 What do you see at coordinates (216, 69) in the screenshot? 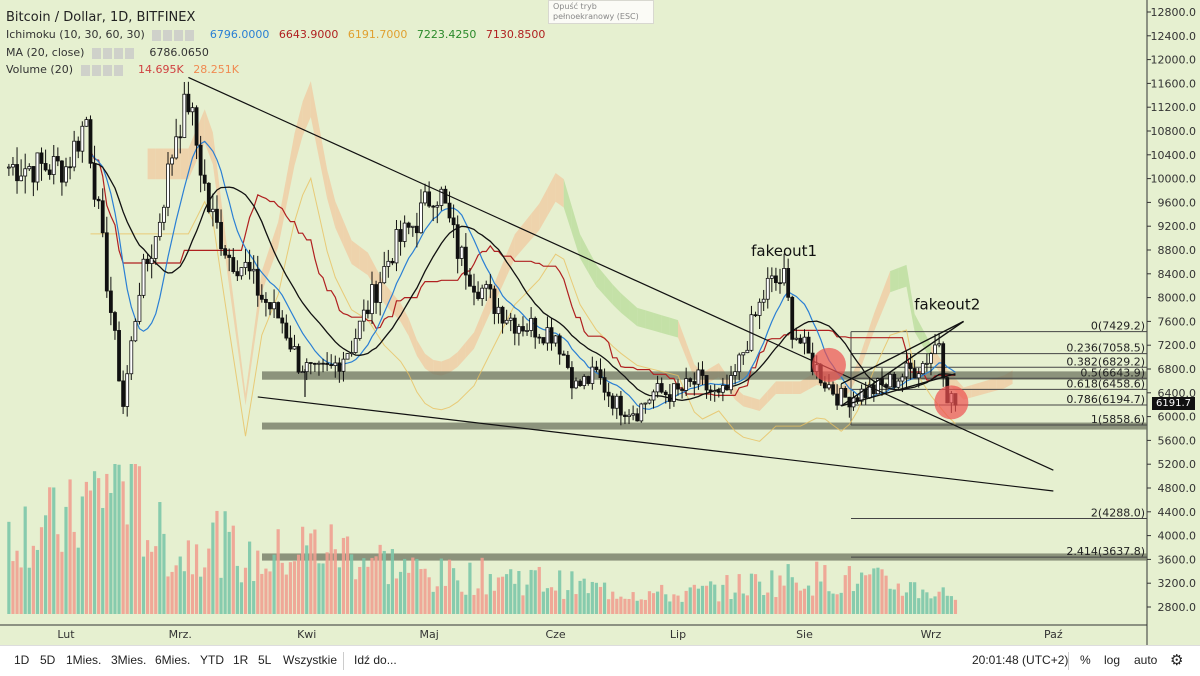
I see `volume-value: 28.251K` at bounding box center [216, 69].